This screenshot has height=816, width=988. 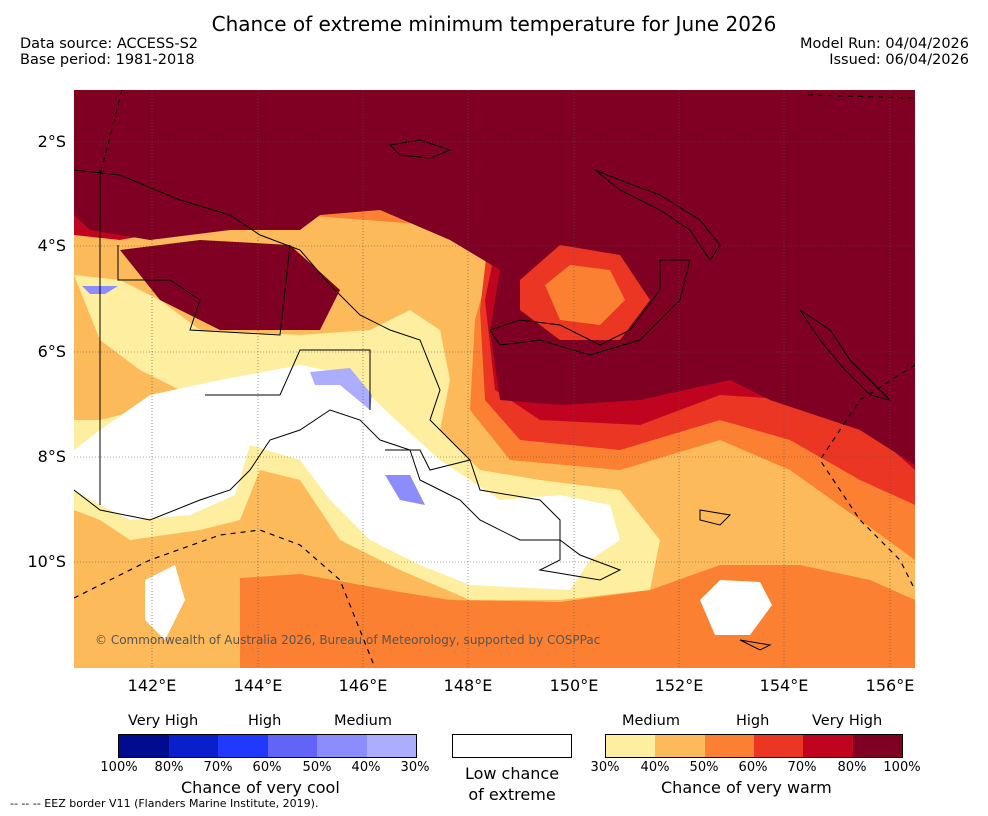 I want to click on warm-tick: 40%, so click(x=655, y=767).